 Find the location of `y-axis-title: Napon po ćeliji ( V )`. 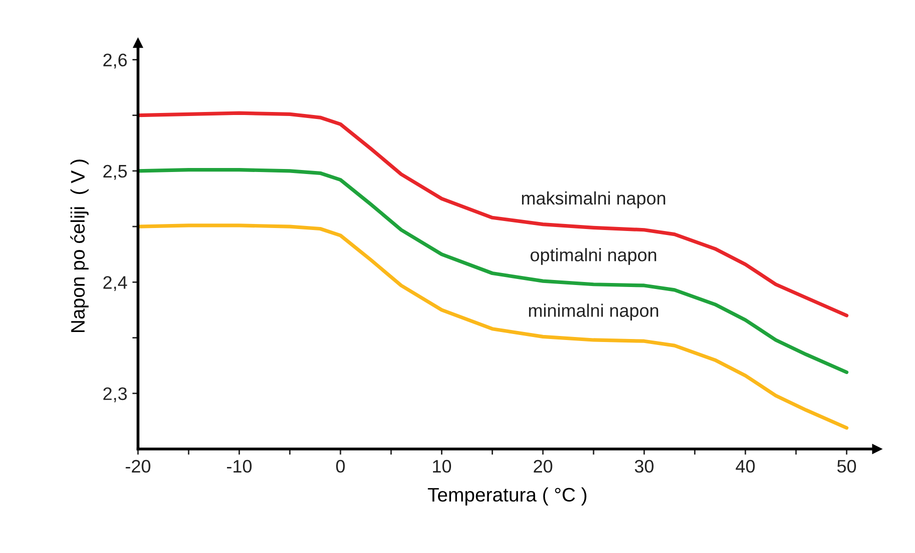

y-axis-title: Napon po ćeliji ( V ) is located at coordinates (79, 246).